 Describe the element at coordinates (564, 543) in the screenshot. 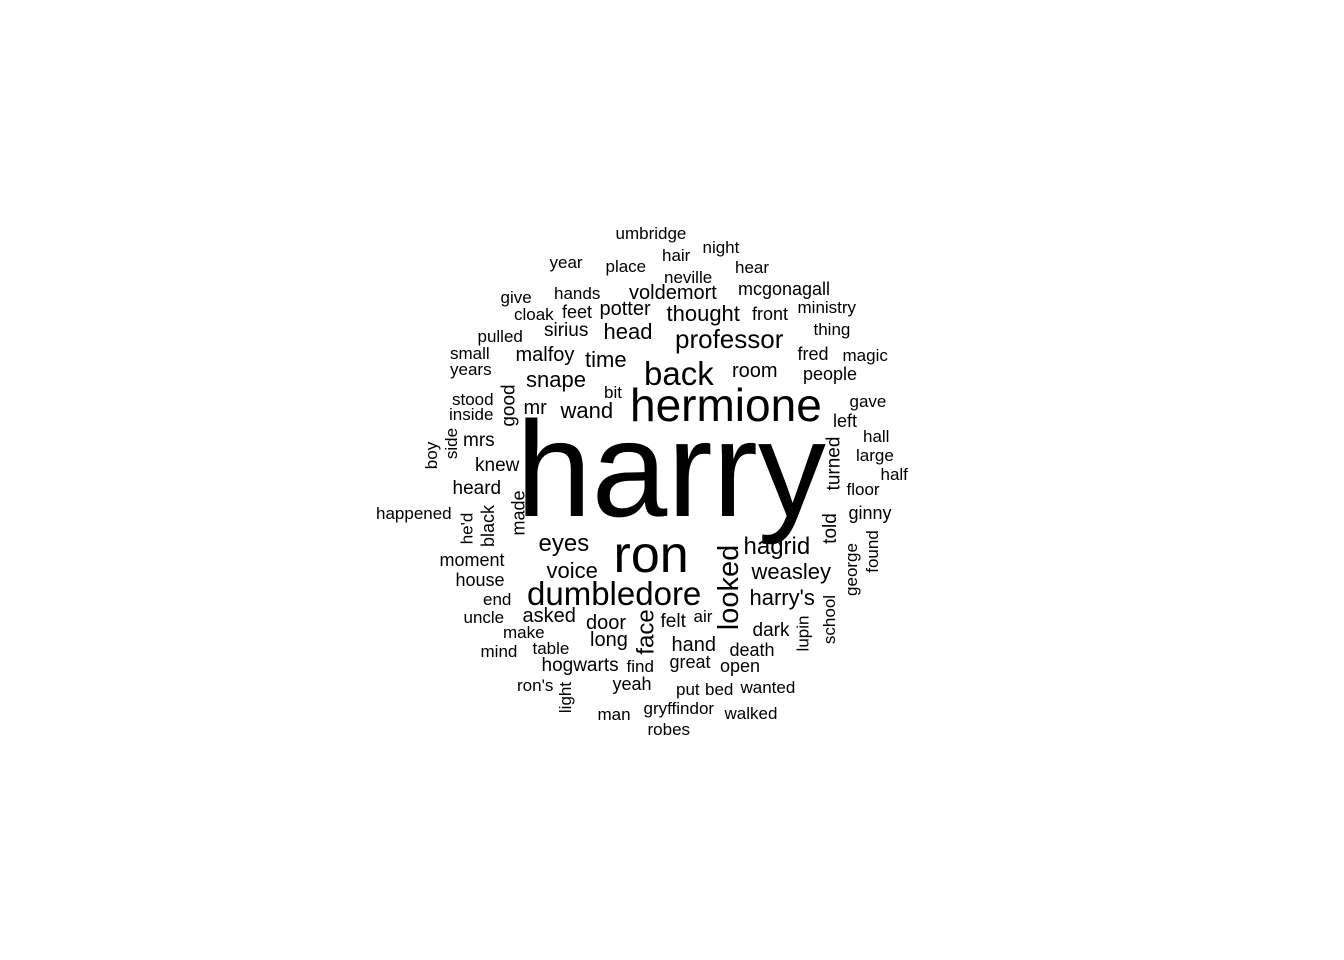

I see `word-eyes: eyes` at that location.